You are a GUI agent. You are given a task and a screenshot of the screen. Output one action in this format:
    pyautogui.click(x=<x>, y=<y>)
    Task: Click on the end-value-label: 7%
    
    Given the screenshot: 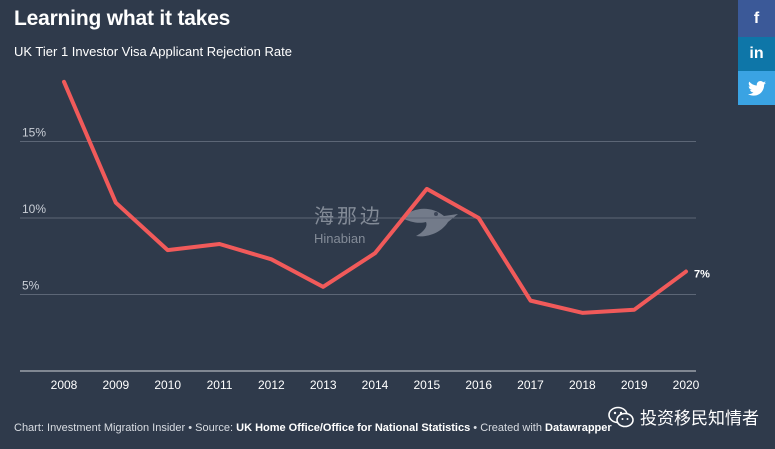 What is the action you would take?
    pyautogui.click(x=702, y=275)
    